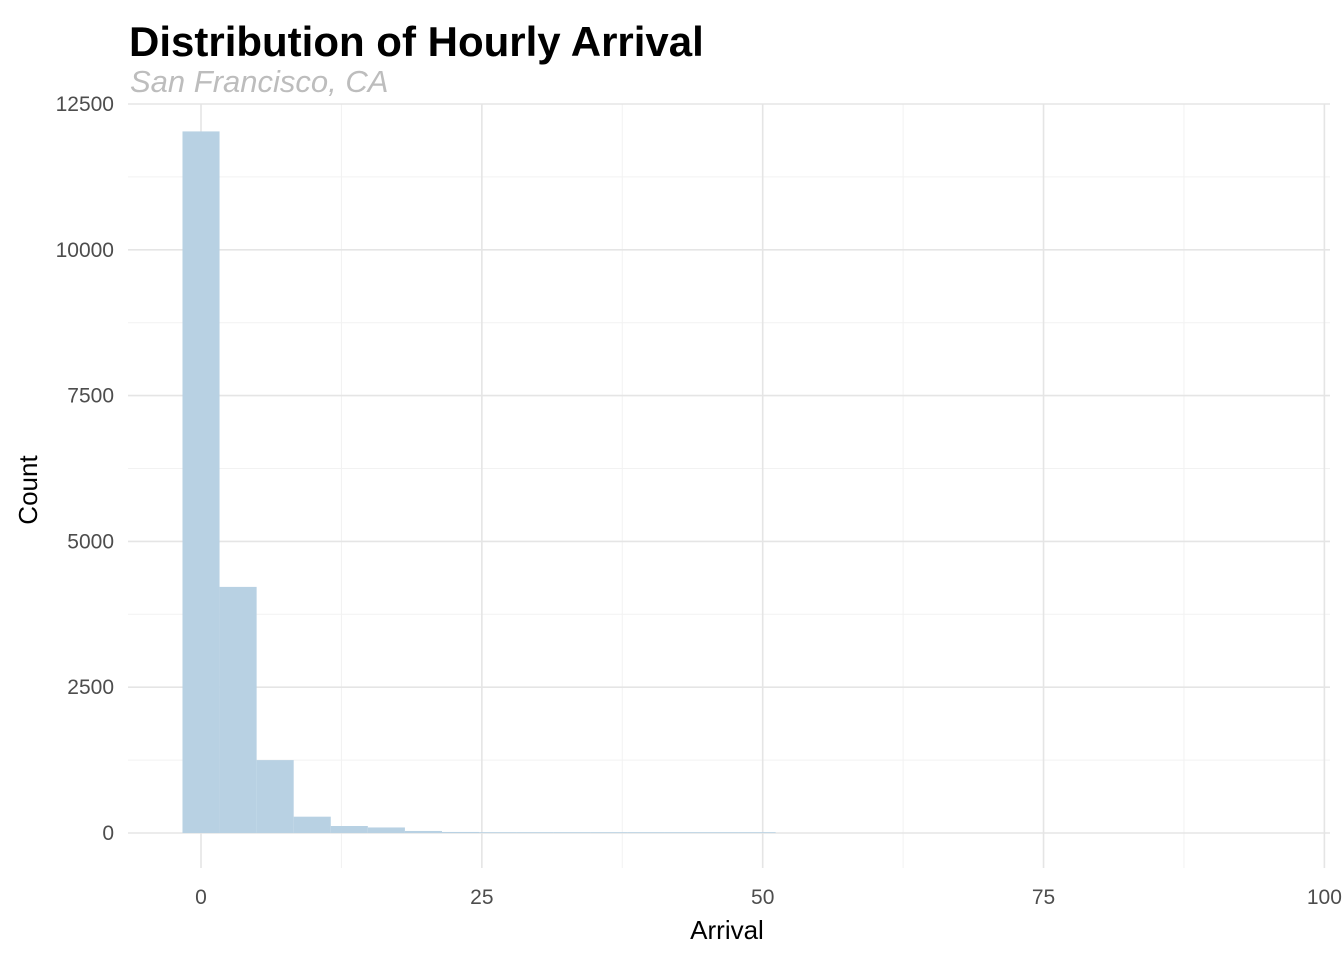 The image size is (1344, 960). I want to click on x-tick-label: 0, so click(201, 897).